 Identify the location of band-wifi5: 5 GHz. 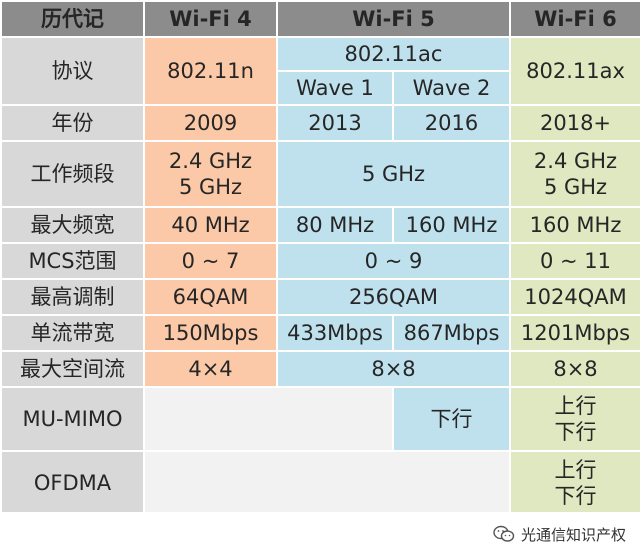
(393, 174).